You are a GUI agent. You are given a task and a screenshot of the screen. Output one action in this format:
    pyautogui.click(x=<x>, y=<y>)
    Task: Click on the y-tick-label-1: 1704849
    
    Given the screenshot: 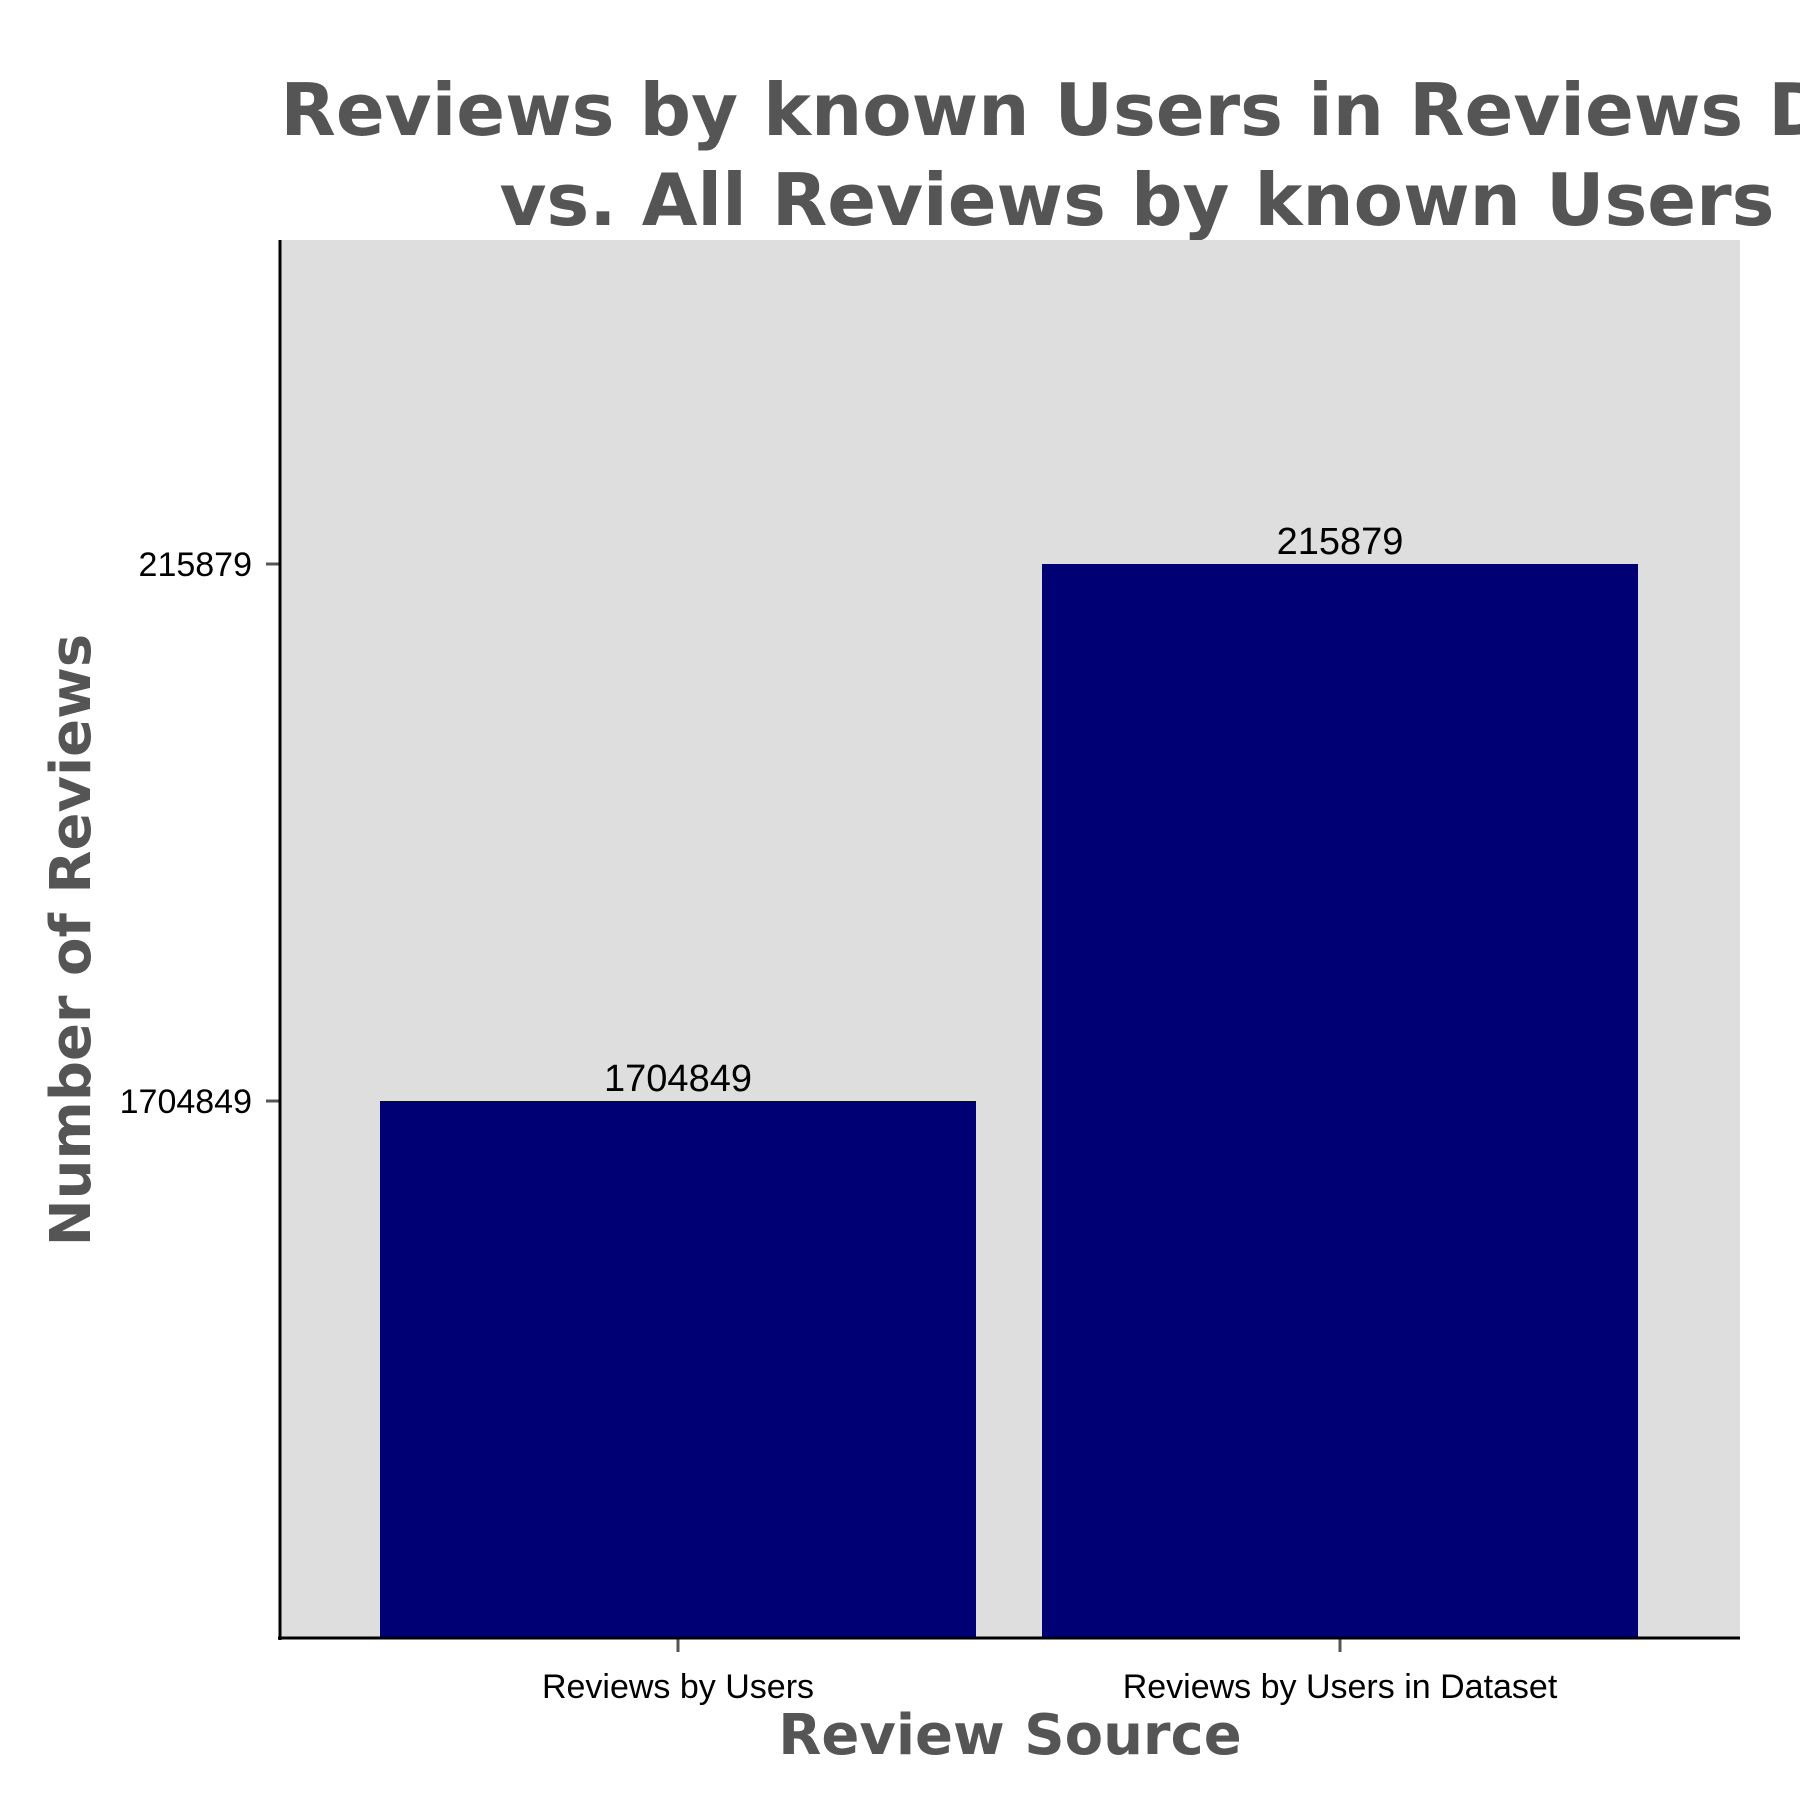 What is the action you would take?
    pyautogui.click(x=186, y=1102)
    